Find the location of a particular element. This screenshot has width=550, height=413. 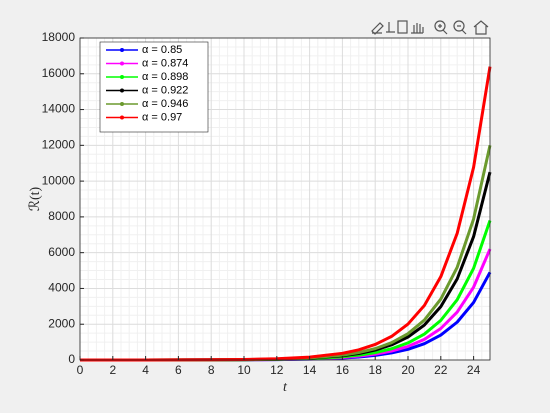

y-tick-label: 14000 is located at coordinates (59, 109).